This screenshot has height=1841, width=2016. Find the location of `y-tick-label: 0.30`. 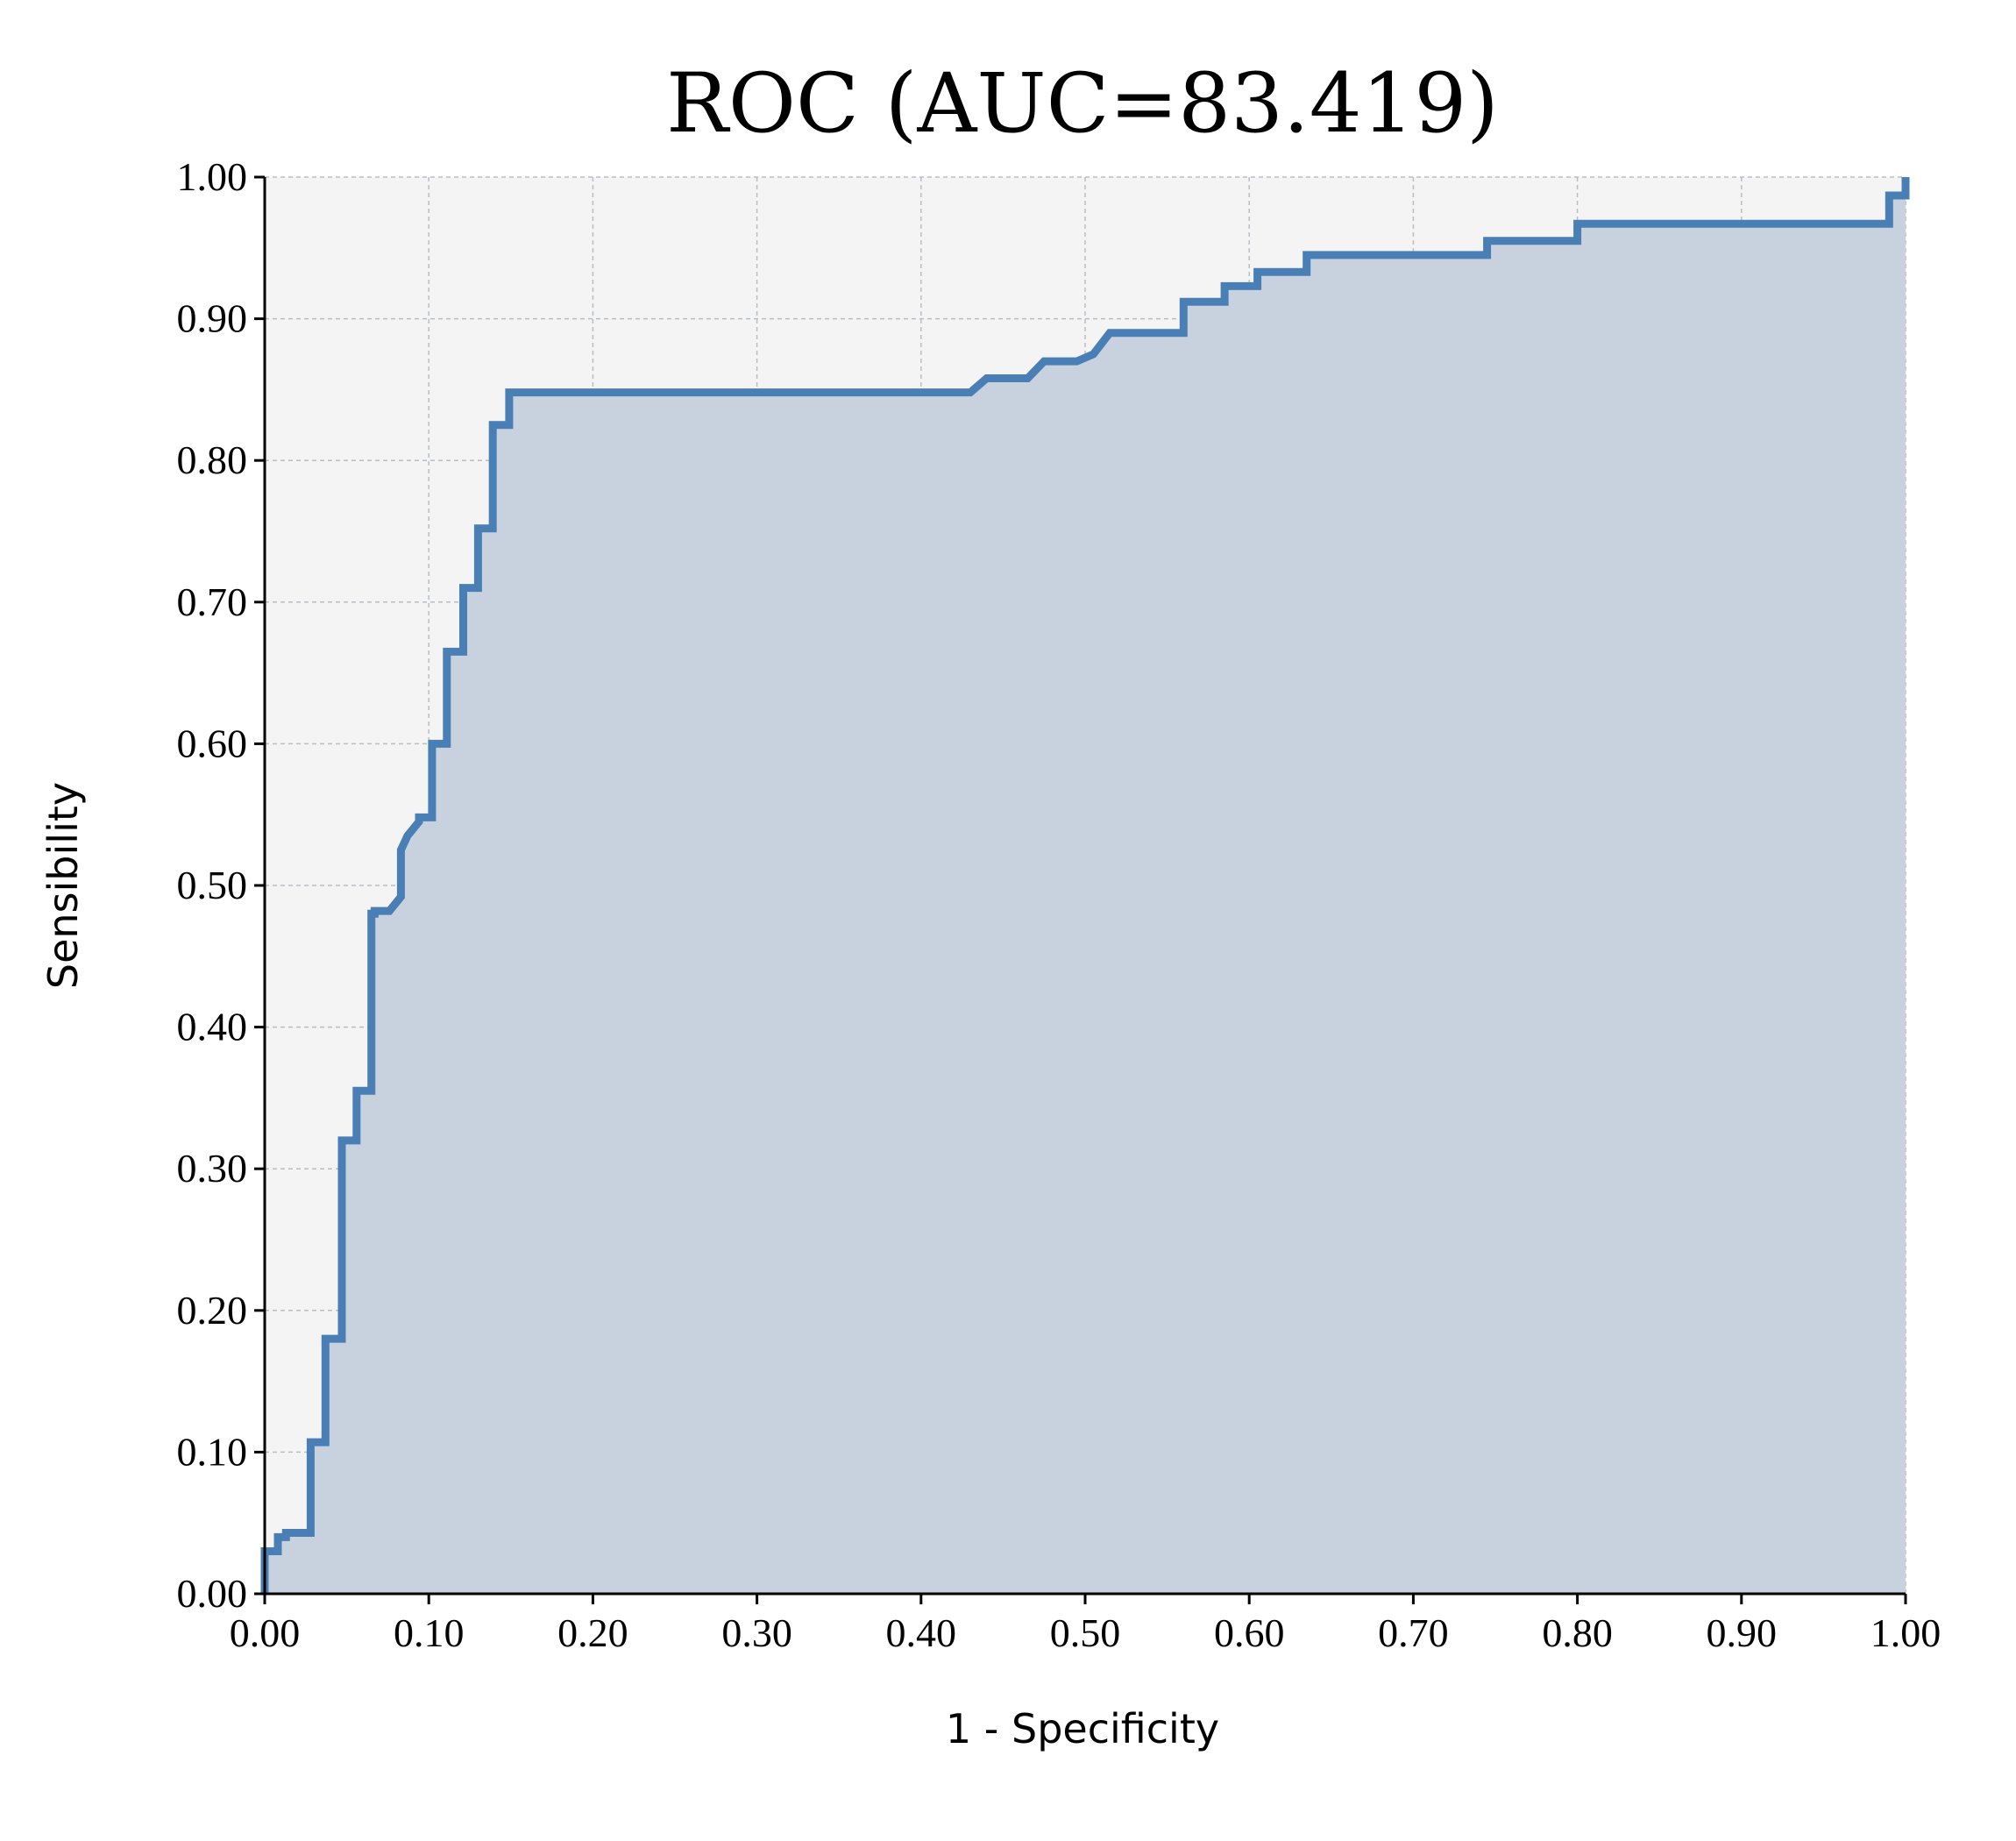

y-tick-label: 0.30 is located at coordinates (212, 1168).